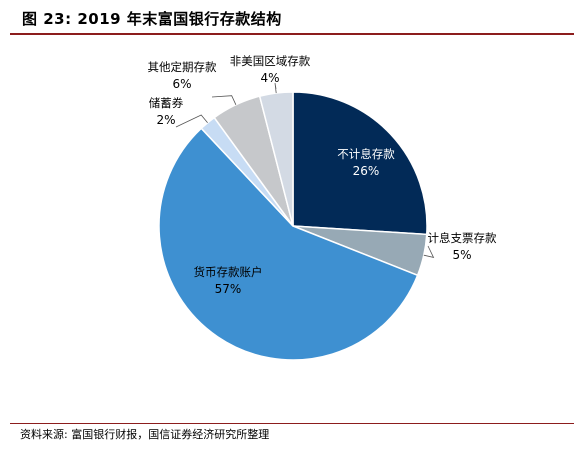  What do you see at coordinates (165, 120) in the screenshot?
I see `slice-percent: 2%` at bounding box center [165, 120].